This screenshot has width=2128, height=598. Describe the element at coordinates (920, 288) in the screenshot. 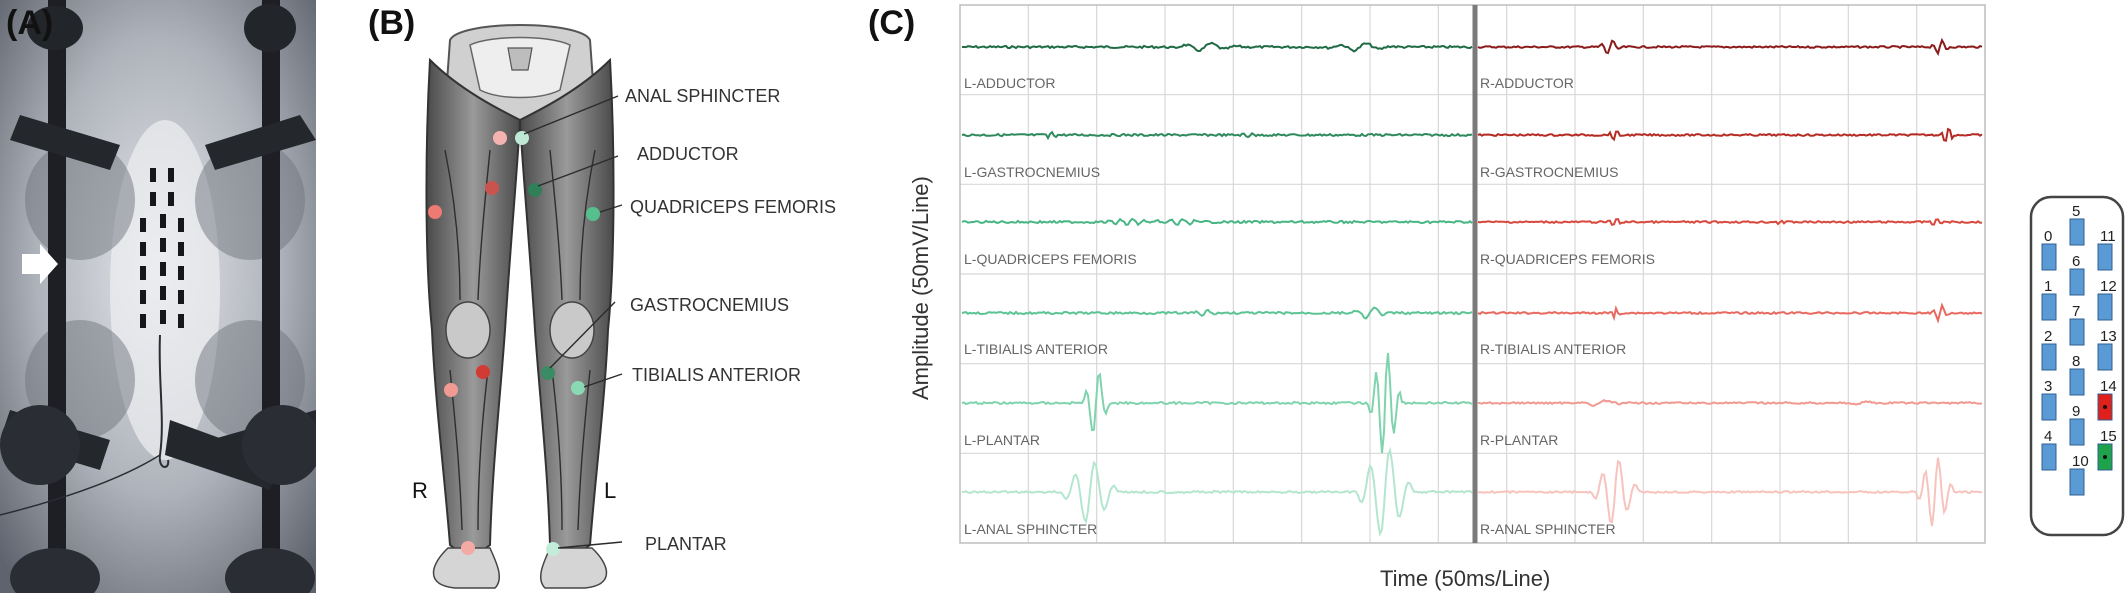

I see `y-axis-title: Amplitude (50mV/Line)` at that location.